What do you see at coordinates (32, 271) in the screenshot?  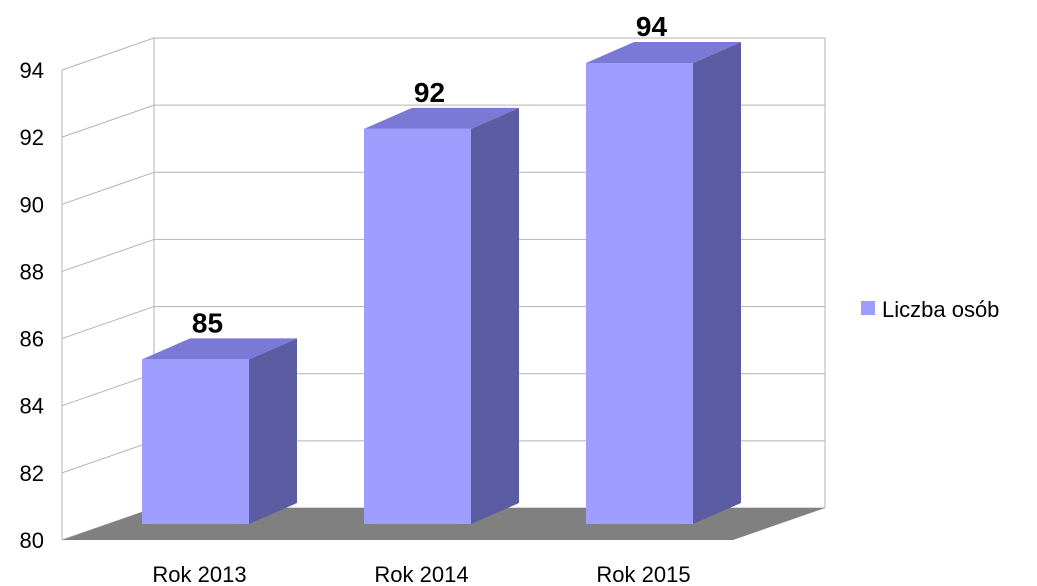 I see `y-tick-label: 88` at bounding box center [32, 271].